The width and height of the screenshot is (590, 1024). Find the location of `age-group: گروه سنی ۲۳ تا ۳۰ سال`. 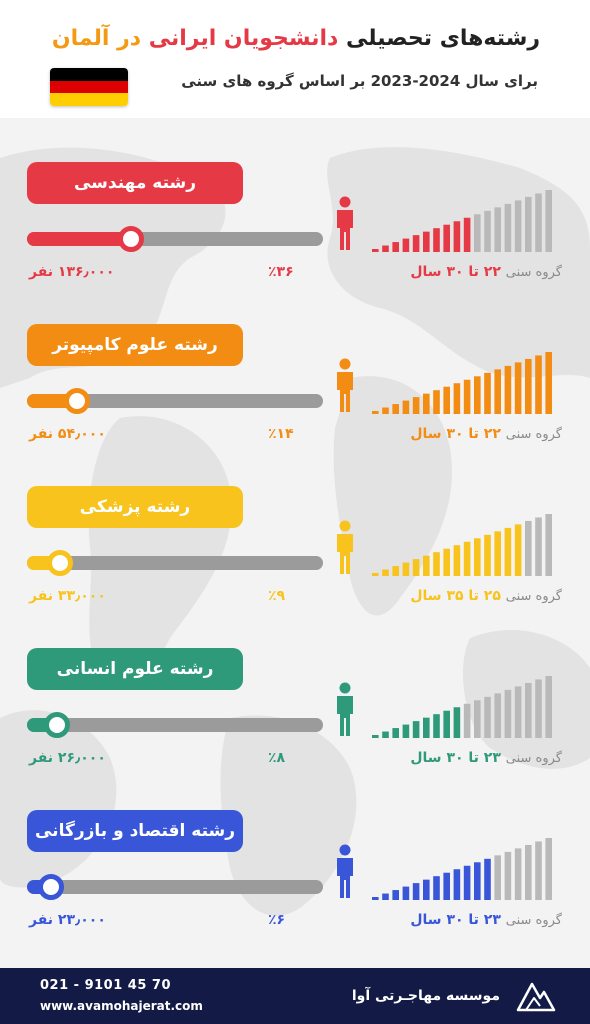

age-group: گروه سنی ۲۳ تا ۳۰ سال is located at coordinates (467, 758).